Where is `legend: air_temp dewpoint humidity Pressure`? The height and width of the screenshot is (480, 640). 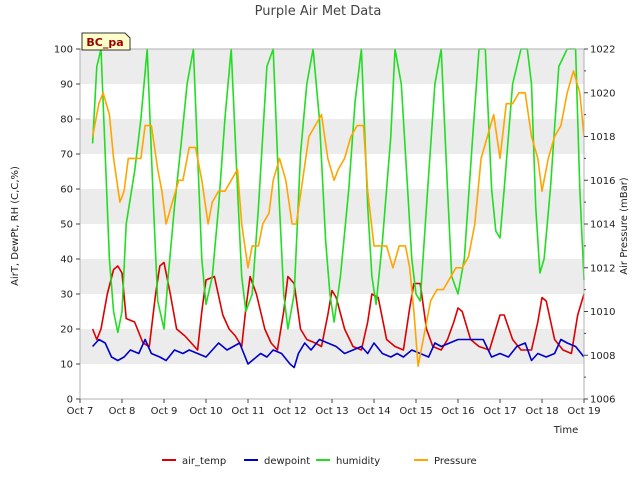
legend: air_temp dewpoint humidity Pressure is located at coordinates (319, 461).